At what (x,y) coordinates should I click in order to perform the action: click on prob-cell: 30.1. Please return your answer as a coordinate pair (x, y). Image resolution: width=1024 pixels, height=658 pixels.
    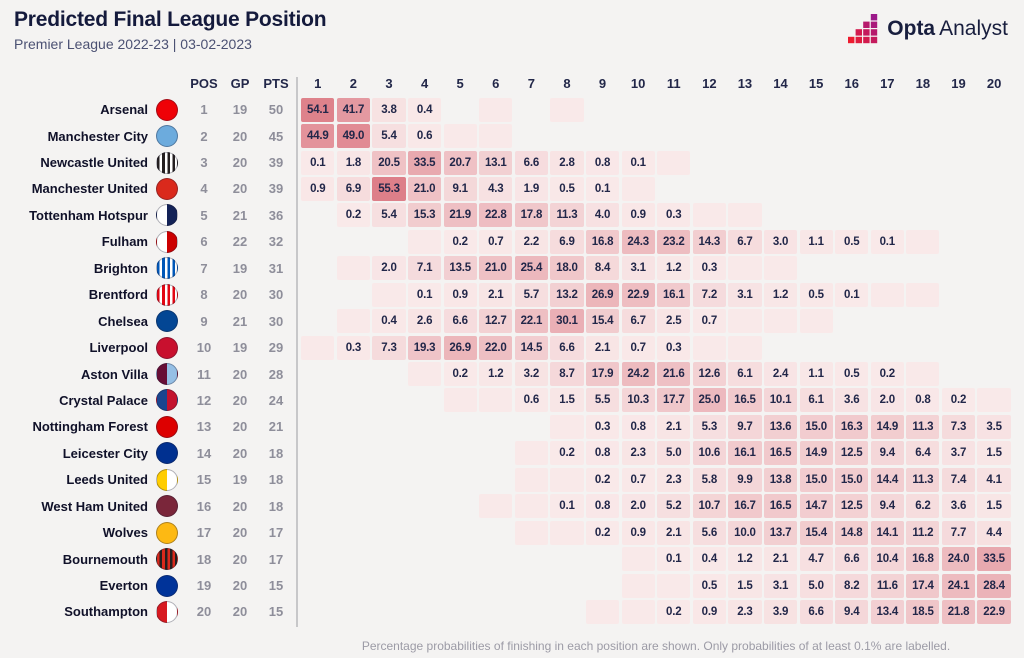
    Looking at the image, I should click on (567, 321).